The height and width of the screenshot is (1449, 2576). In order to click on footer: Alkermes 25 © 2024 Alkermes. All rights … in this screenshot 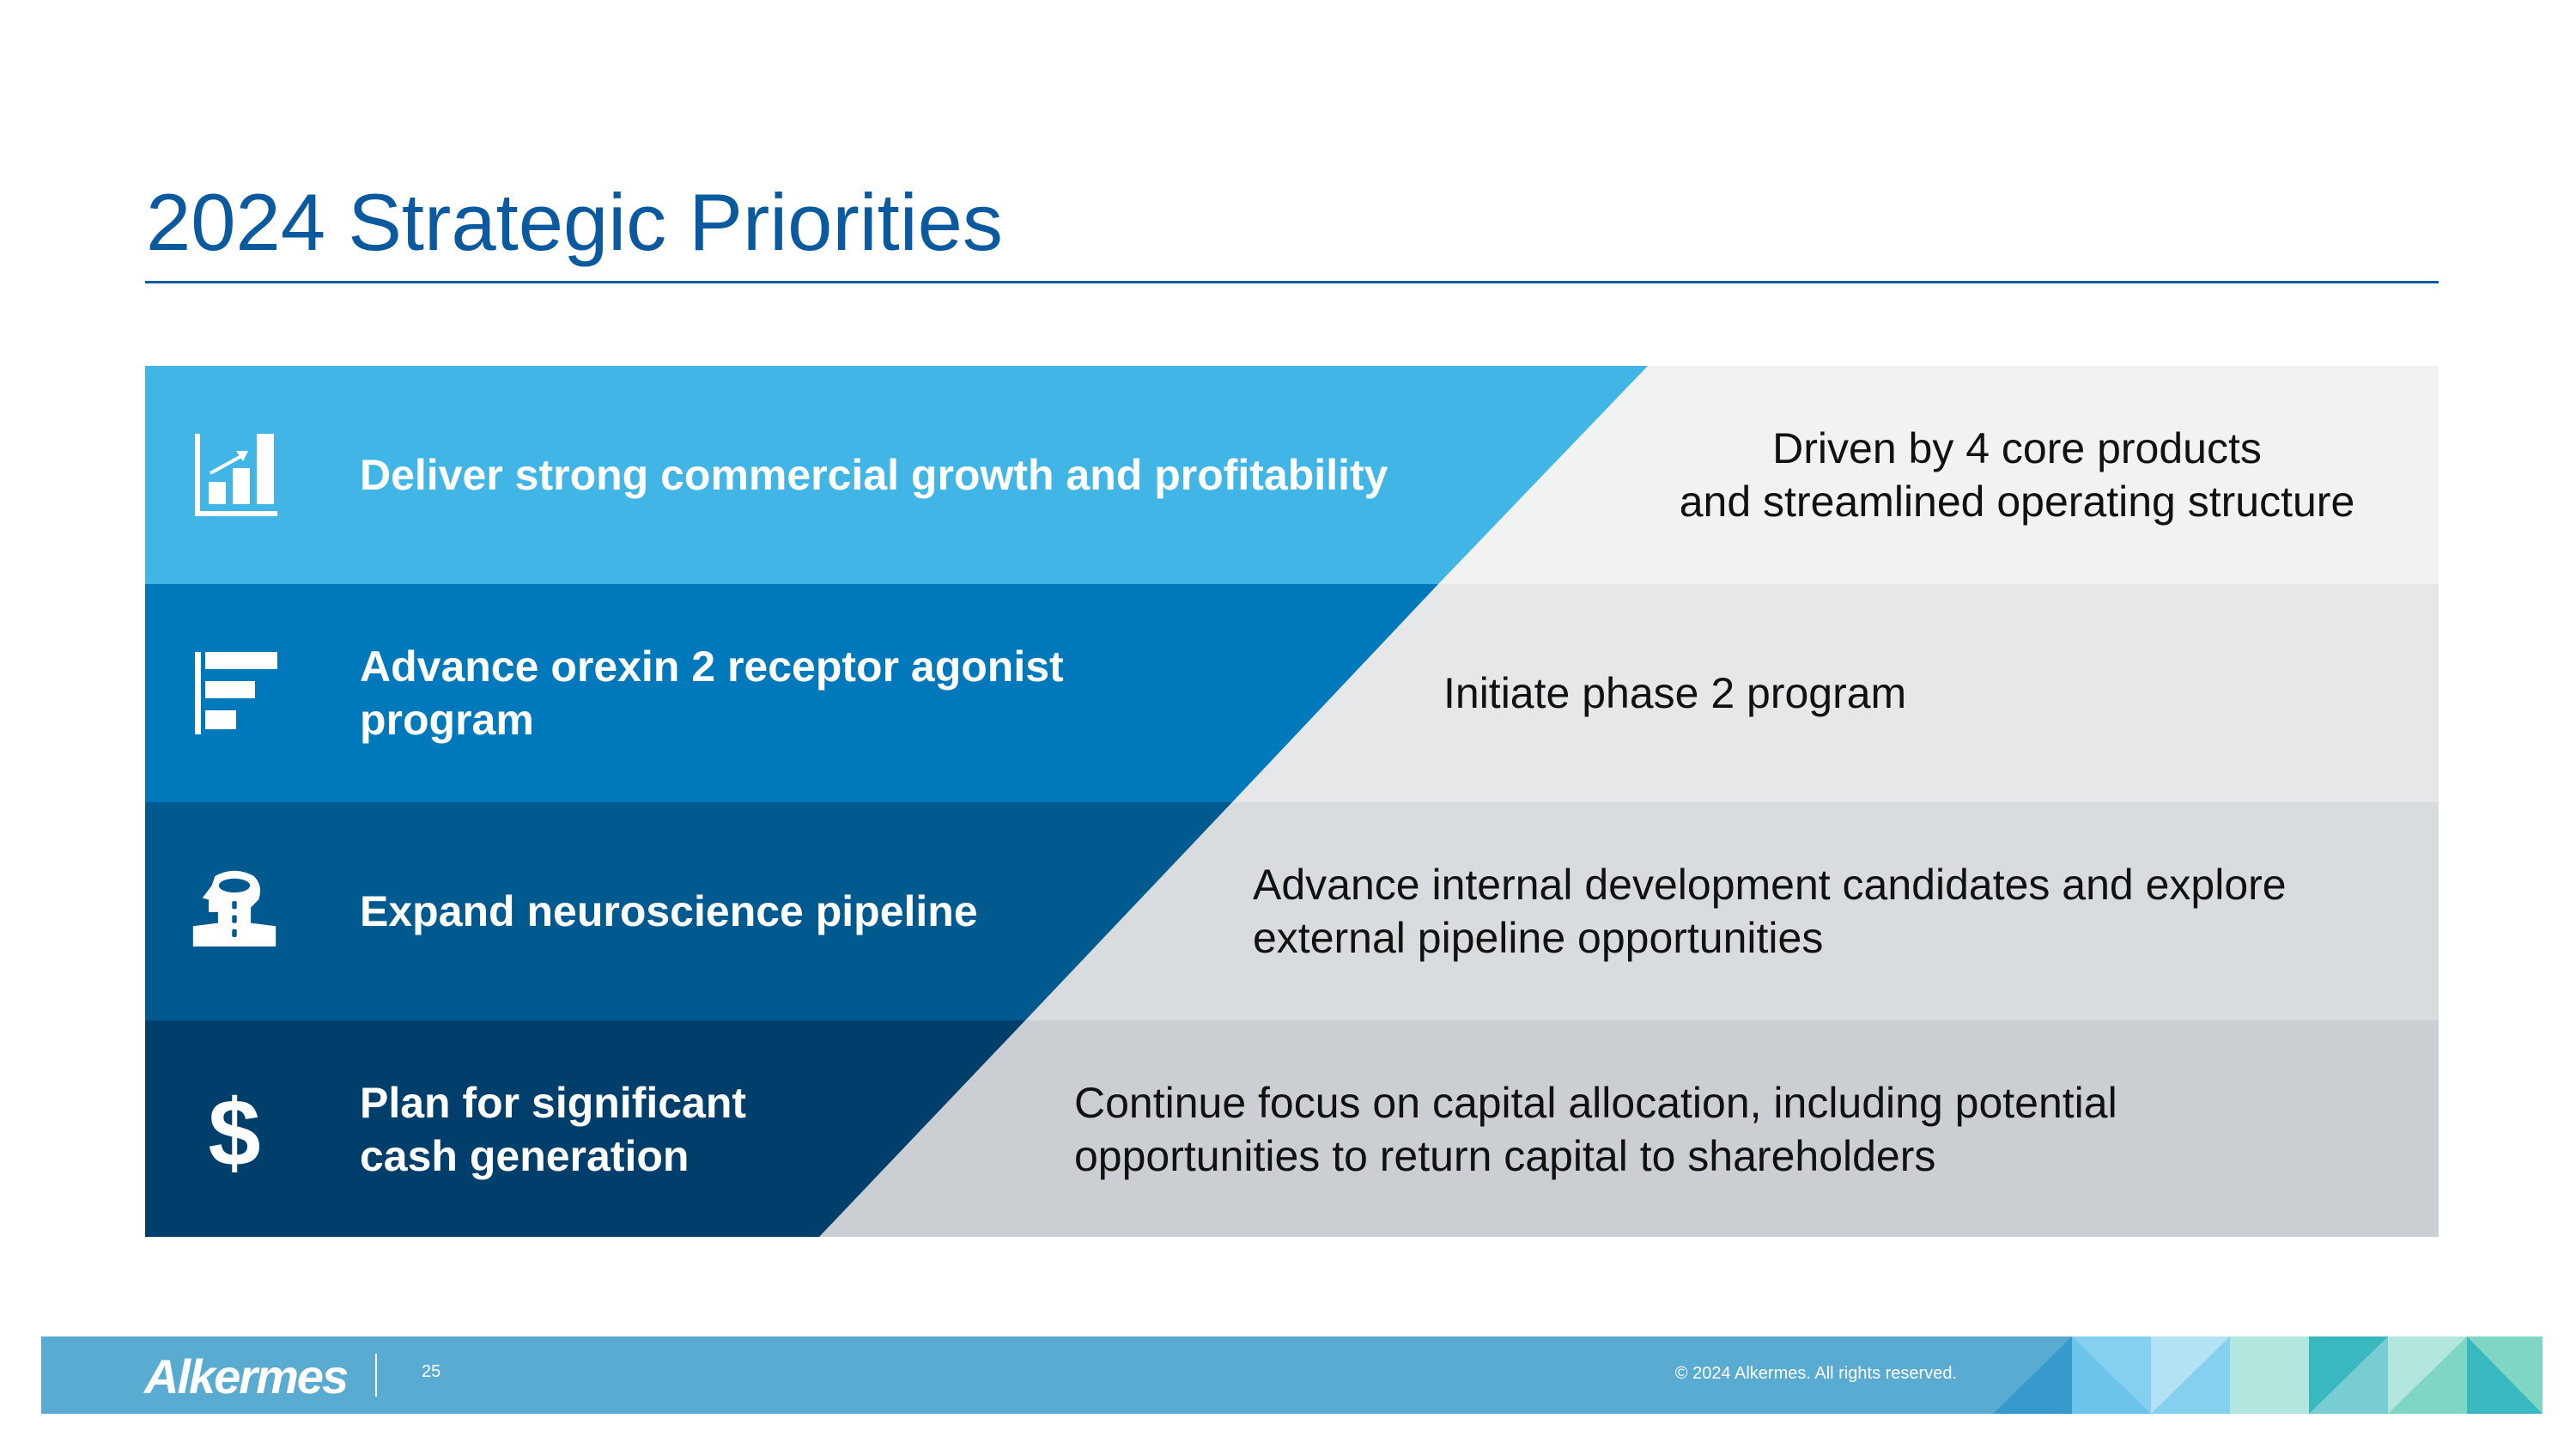, I will do `click(1292, 1375)`.